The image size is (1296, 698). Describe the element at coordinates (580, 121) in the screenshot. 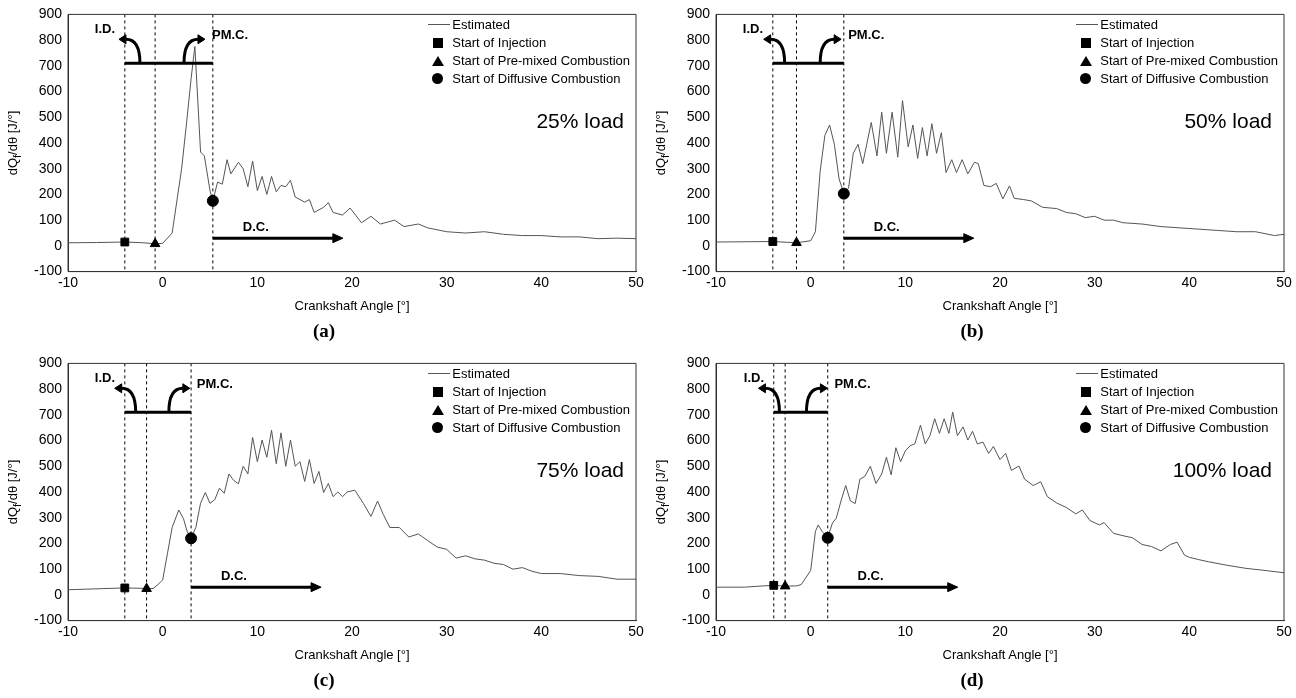

I see `annotation: 25% load` at that location.